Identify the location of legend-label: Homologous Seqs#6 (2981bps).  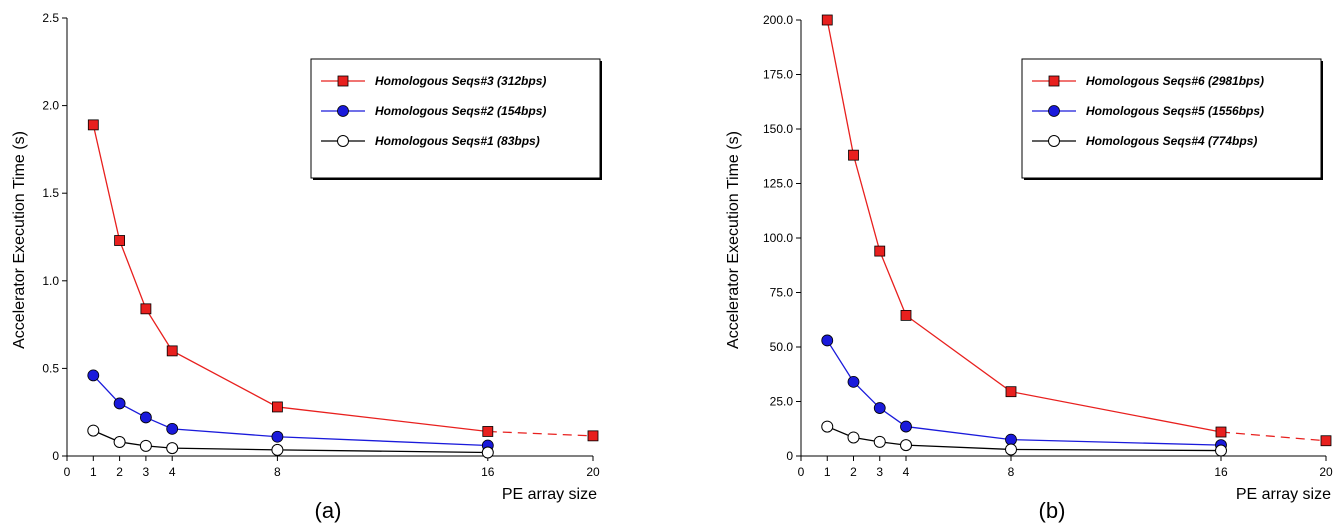
(1175, 81).